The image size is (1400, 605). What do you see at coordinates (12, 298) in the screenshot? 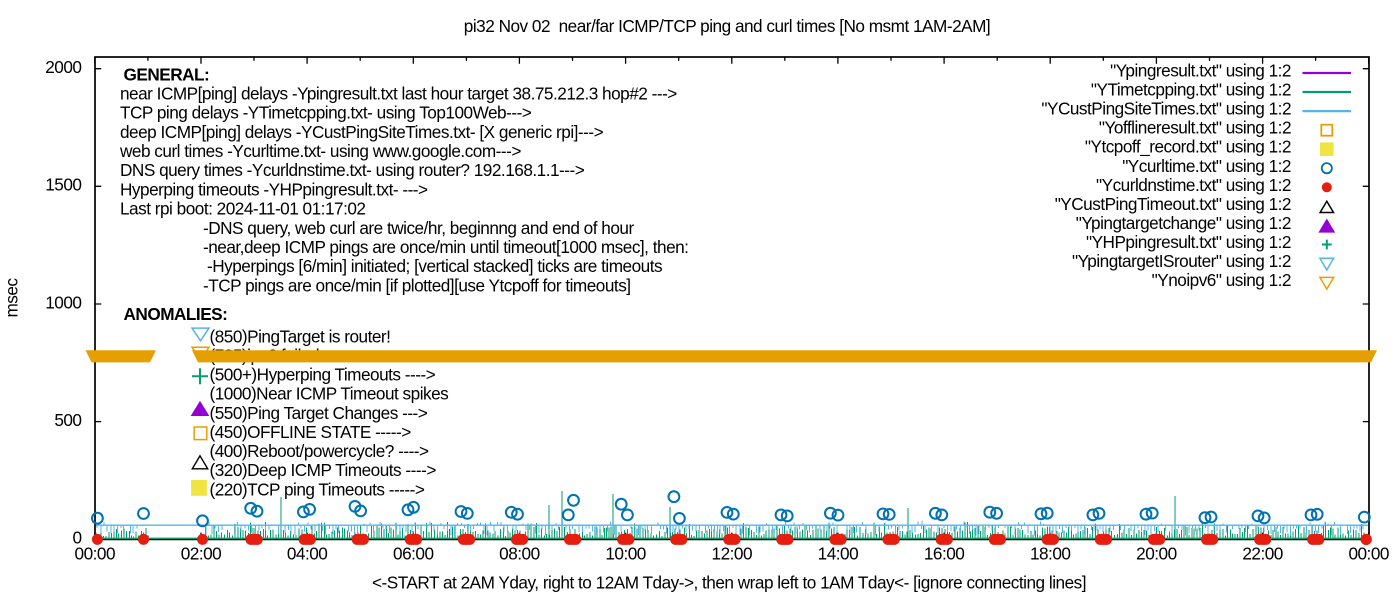
I see `svg-text: msec` at bounding box center [12, 298].